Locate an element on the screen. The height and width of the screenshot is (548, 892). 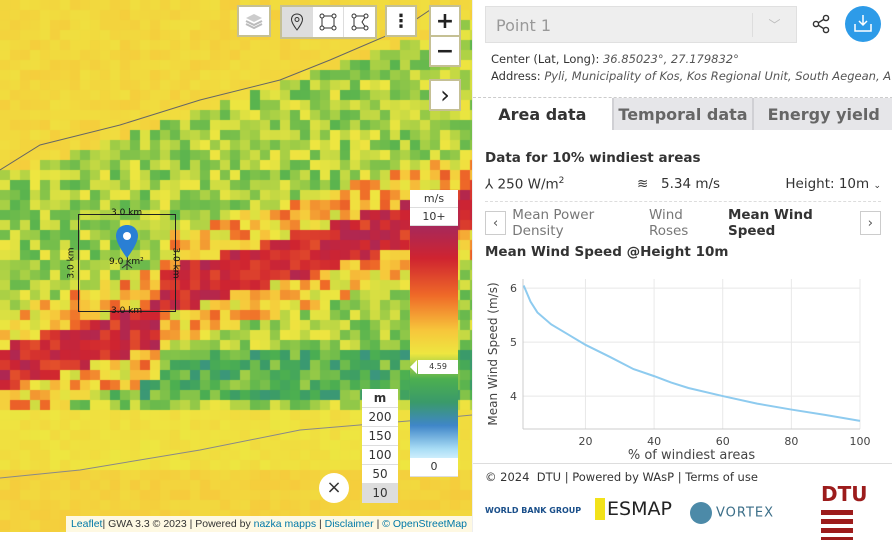
x-tick-label: 20 is located at coordinates (585, 441).